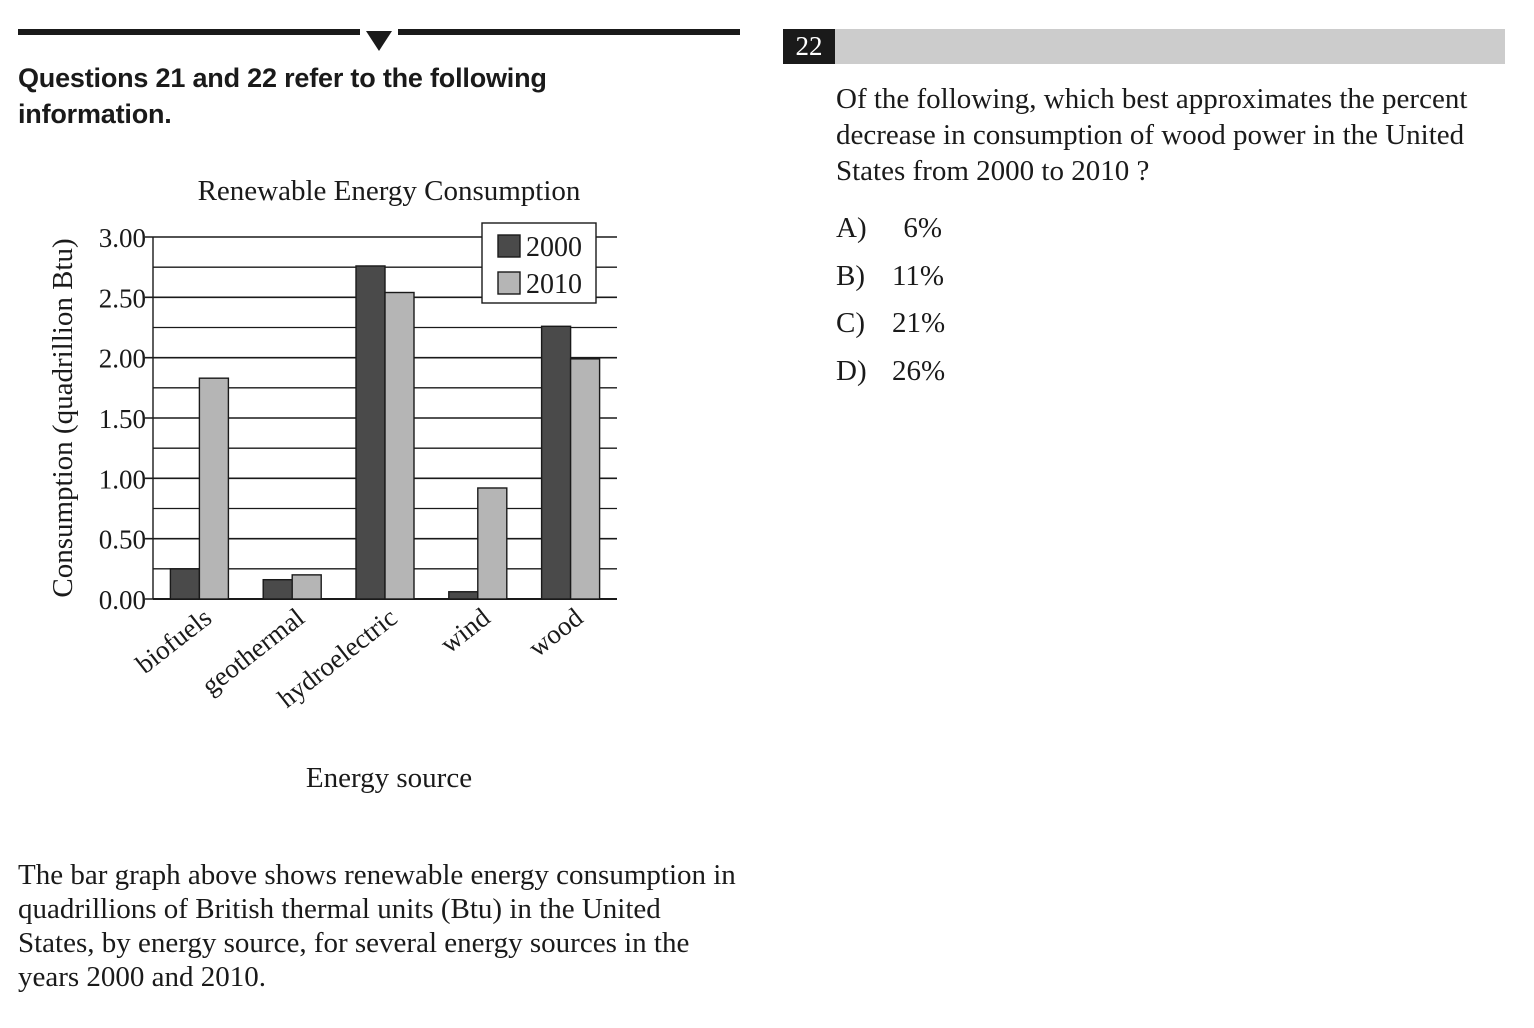  What do you see at coordinates (509, 283) in the screenshot?
I see `chart-legend-swatch-2010` at bounding box center [509, 283].